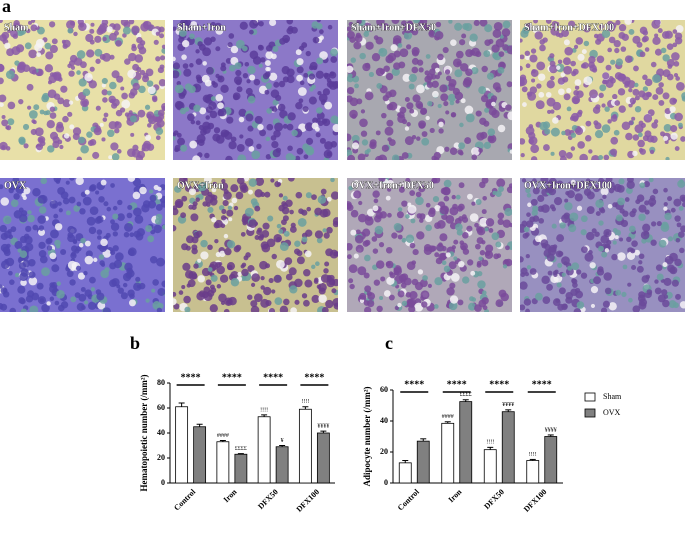 This screenshot has width=685, height=540. I want to click on significance-label: ####, so click(448, 417).